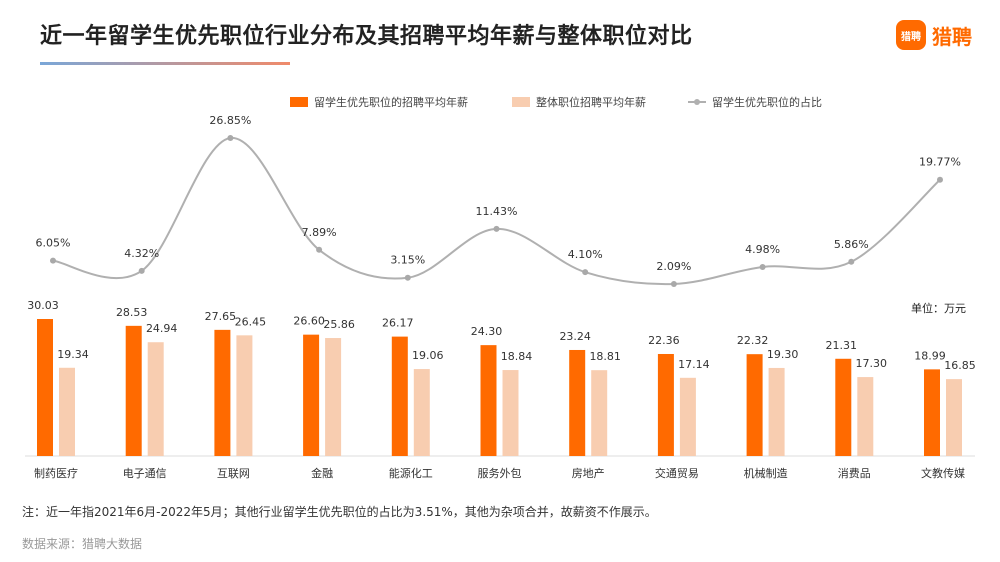  Describe the element at coordinates (56, 473) in the screenshot. I see `x-tick-label: 制药医疗` at that location.